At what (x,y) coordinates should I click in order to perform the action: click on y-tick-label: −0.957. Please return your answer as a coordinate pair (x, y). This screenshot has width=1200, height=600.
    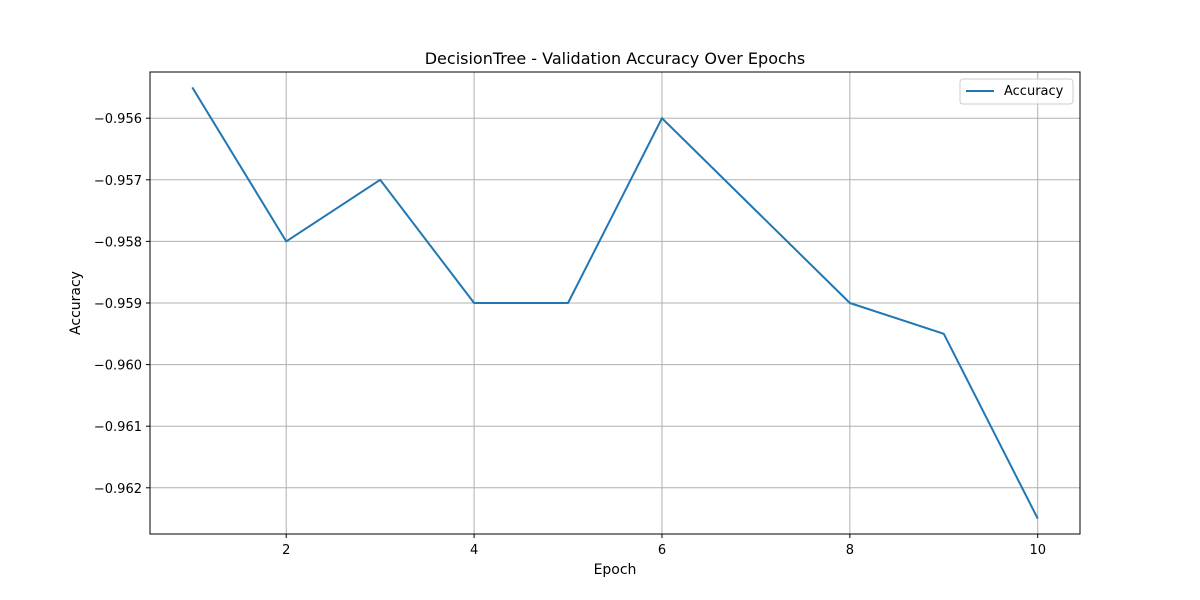
    Looking at the image, I should click on (118, 181).